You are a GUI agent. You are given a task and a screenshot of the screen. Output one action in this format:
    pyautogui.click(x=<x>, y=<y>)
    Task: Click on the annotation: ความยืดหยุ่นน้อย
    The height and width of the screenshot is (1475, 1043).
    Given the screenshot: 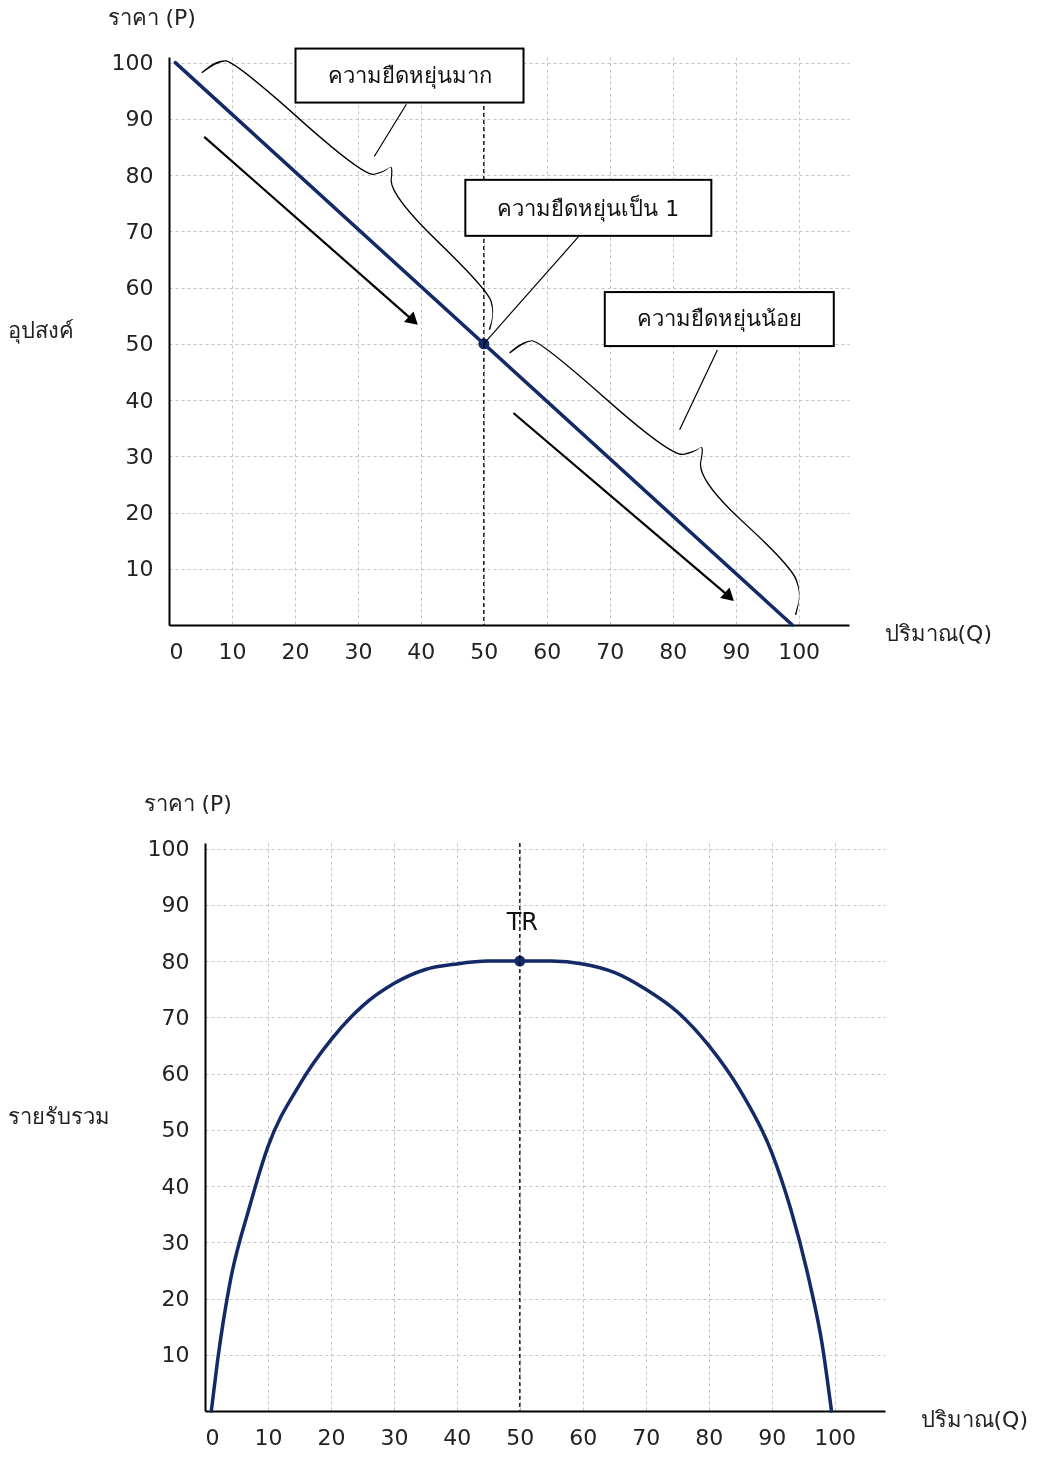 What is the action you would take?
    pyautogui.click(x=719, y=319)
    